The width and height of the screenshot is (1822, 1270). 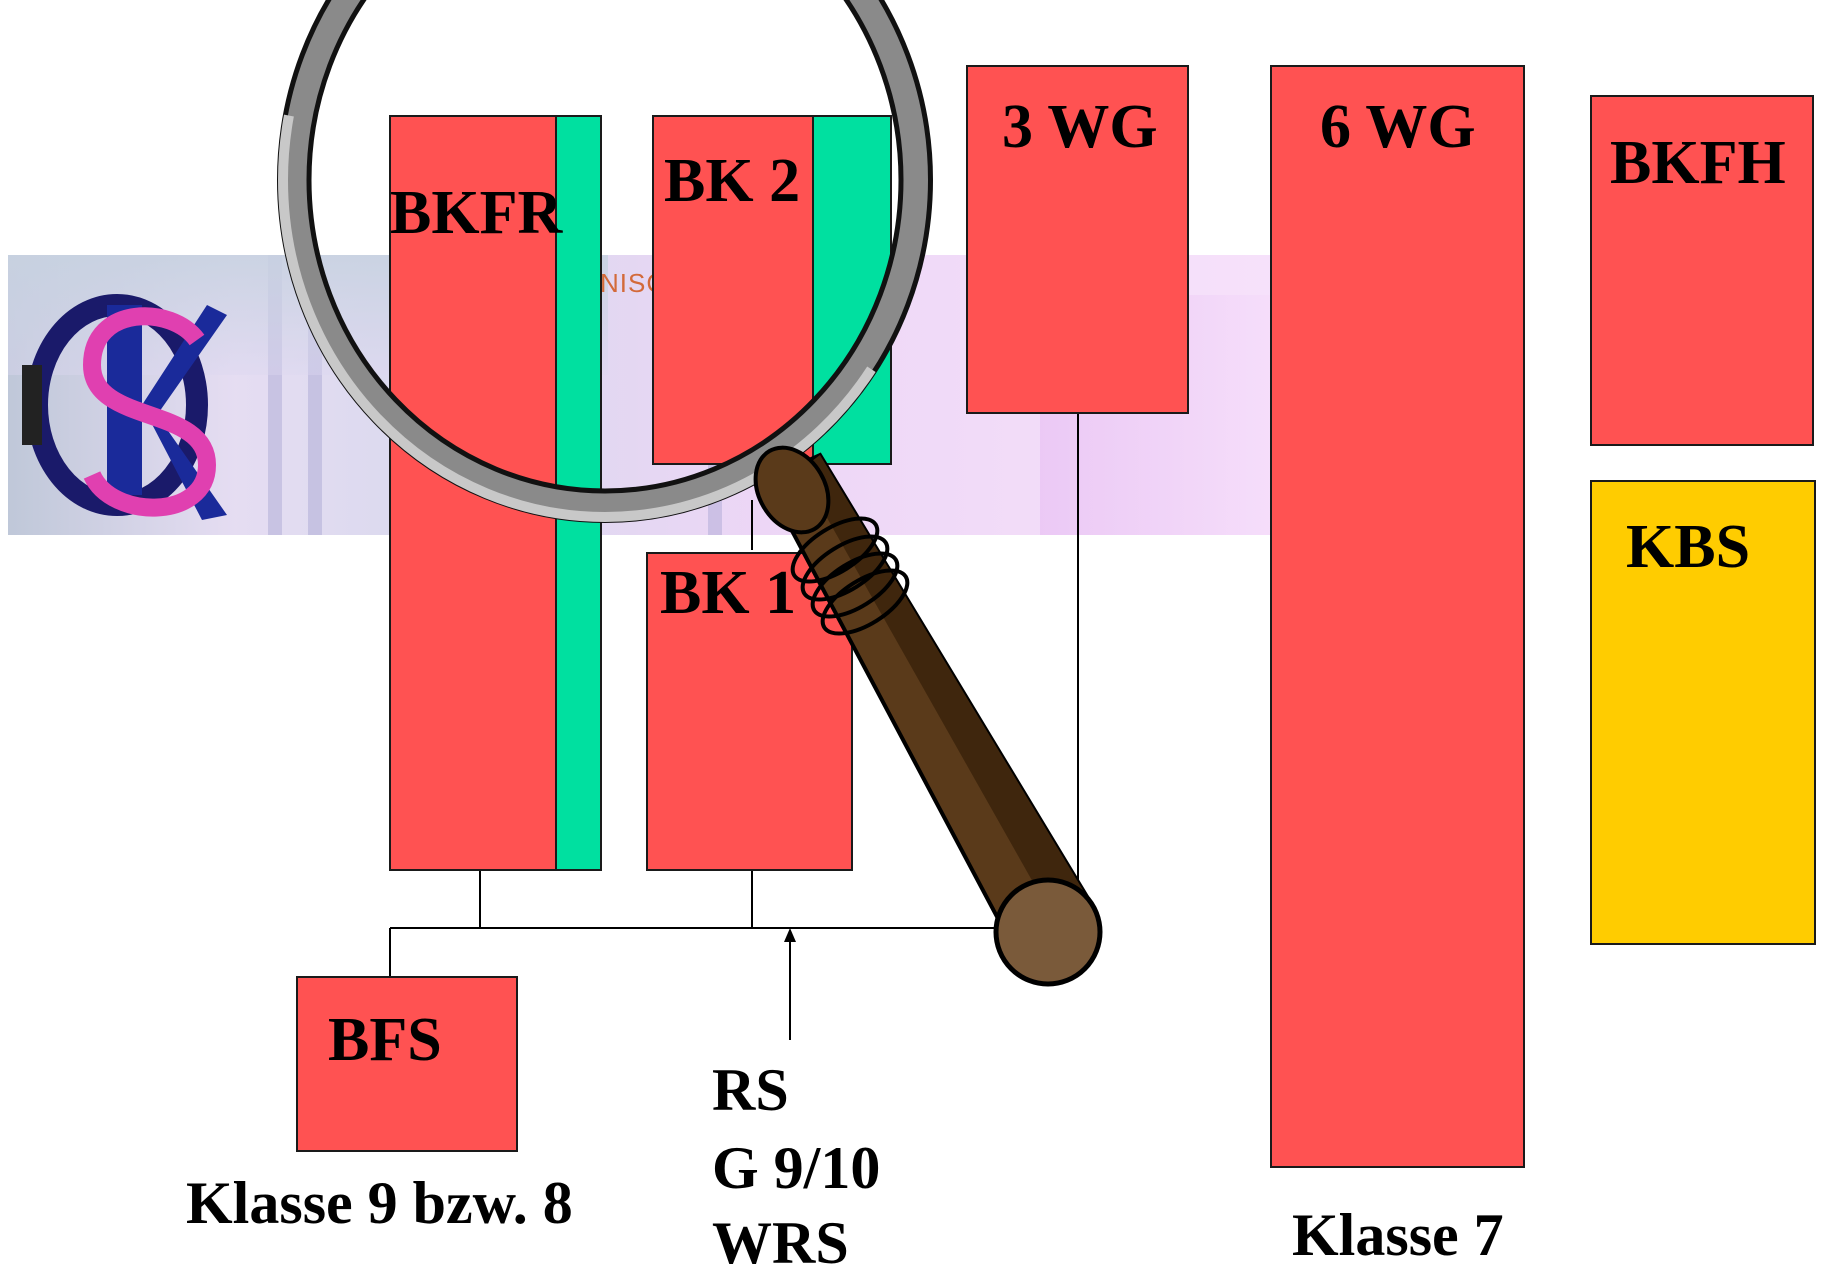 I want to click on magnifier-handle, so click(x=928, y=716).